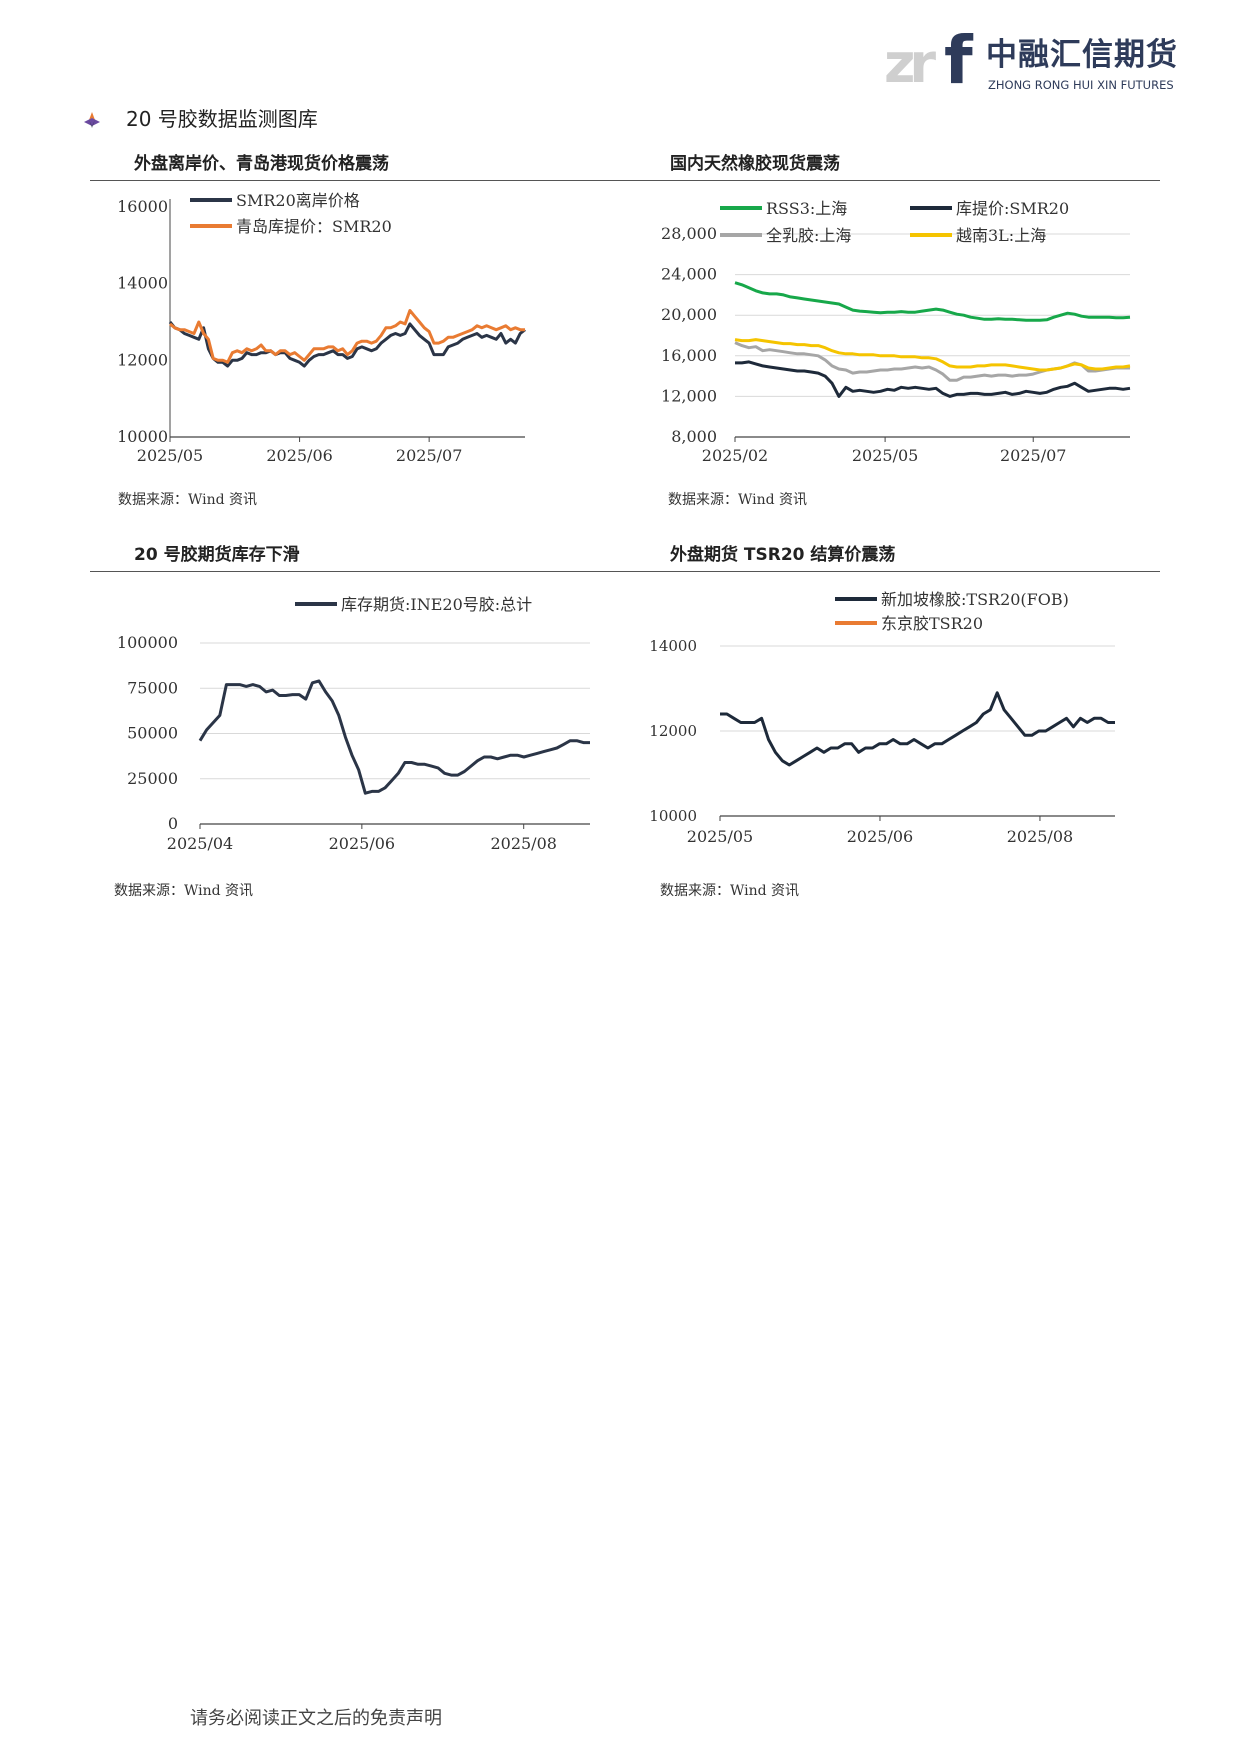 This screenshot has height=1755, width=1241. I want to click on legend-label: 东京胶TSR20, so click(932, 623).